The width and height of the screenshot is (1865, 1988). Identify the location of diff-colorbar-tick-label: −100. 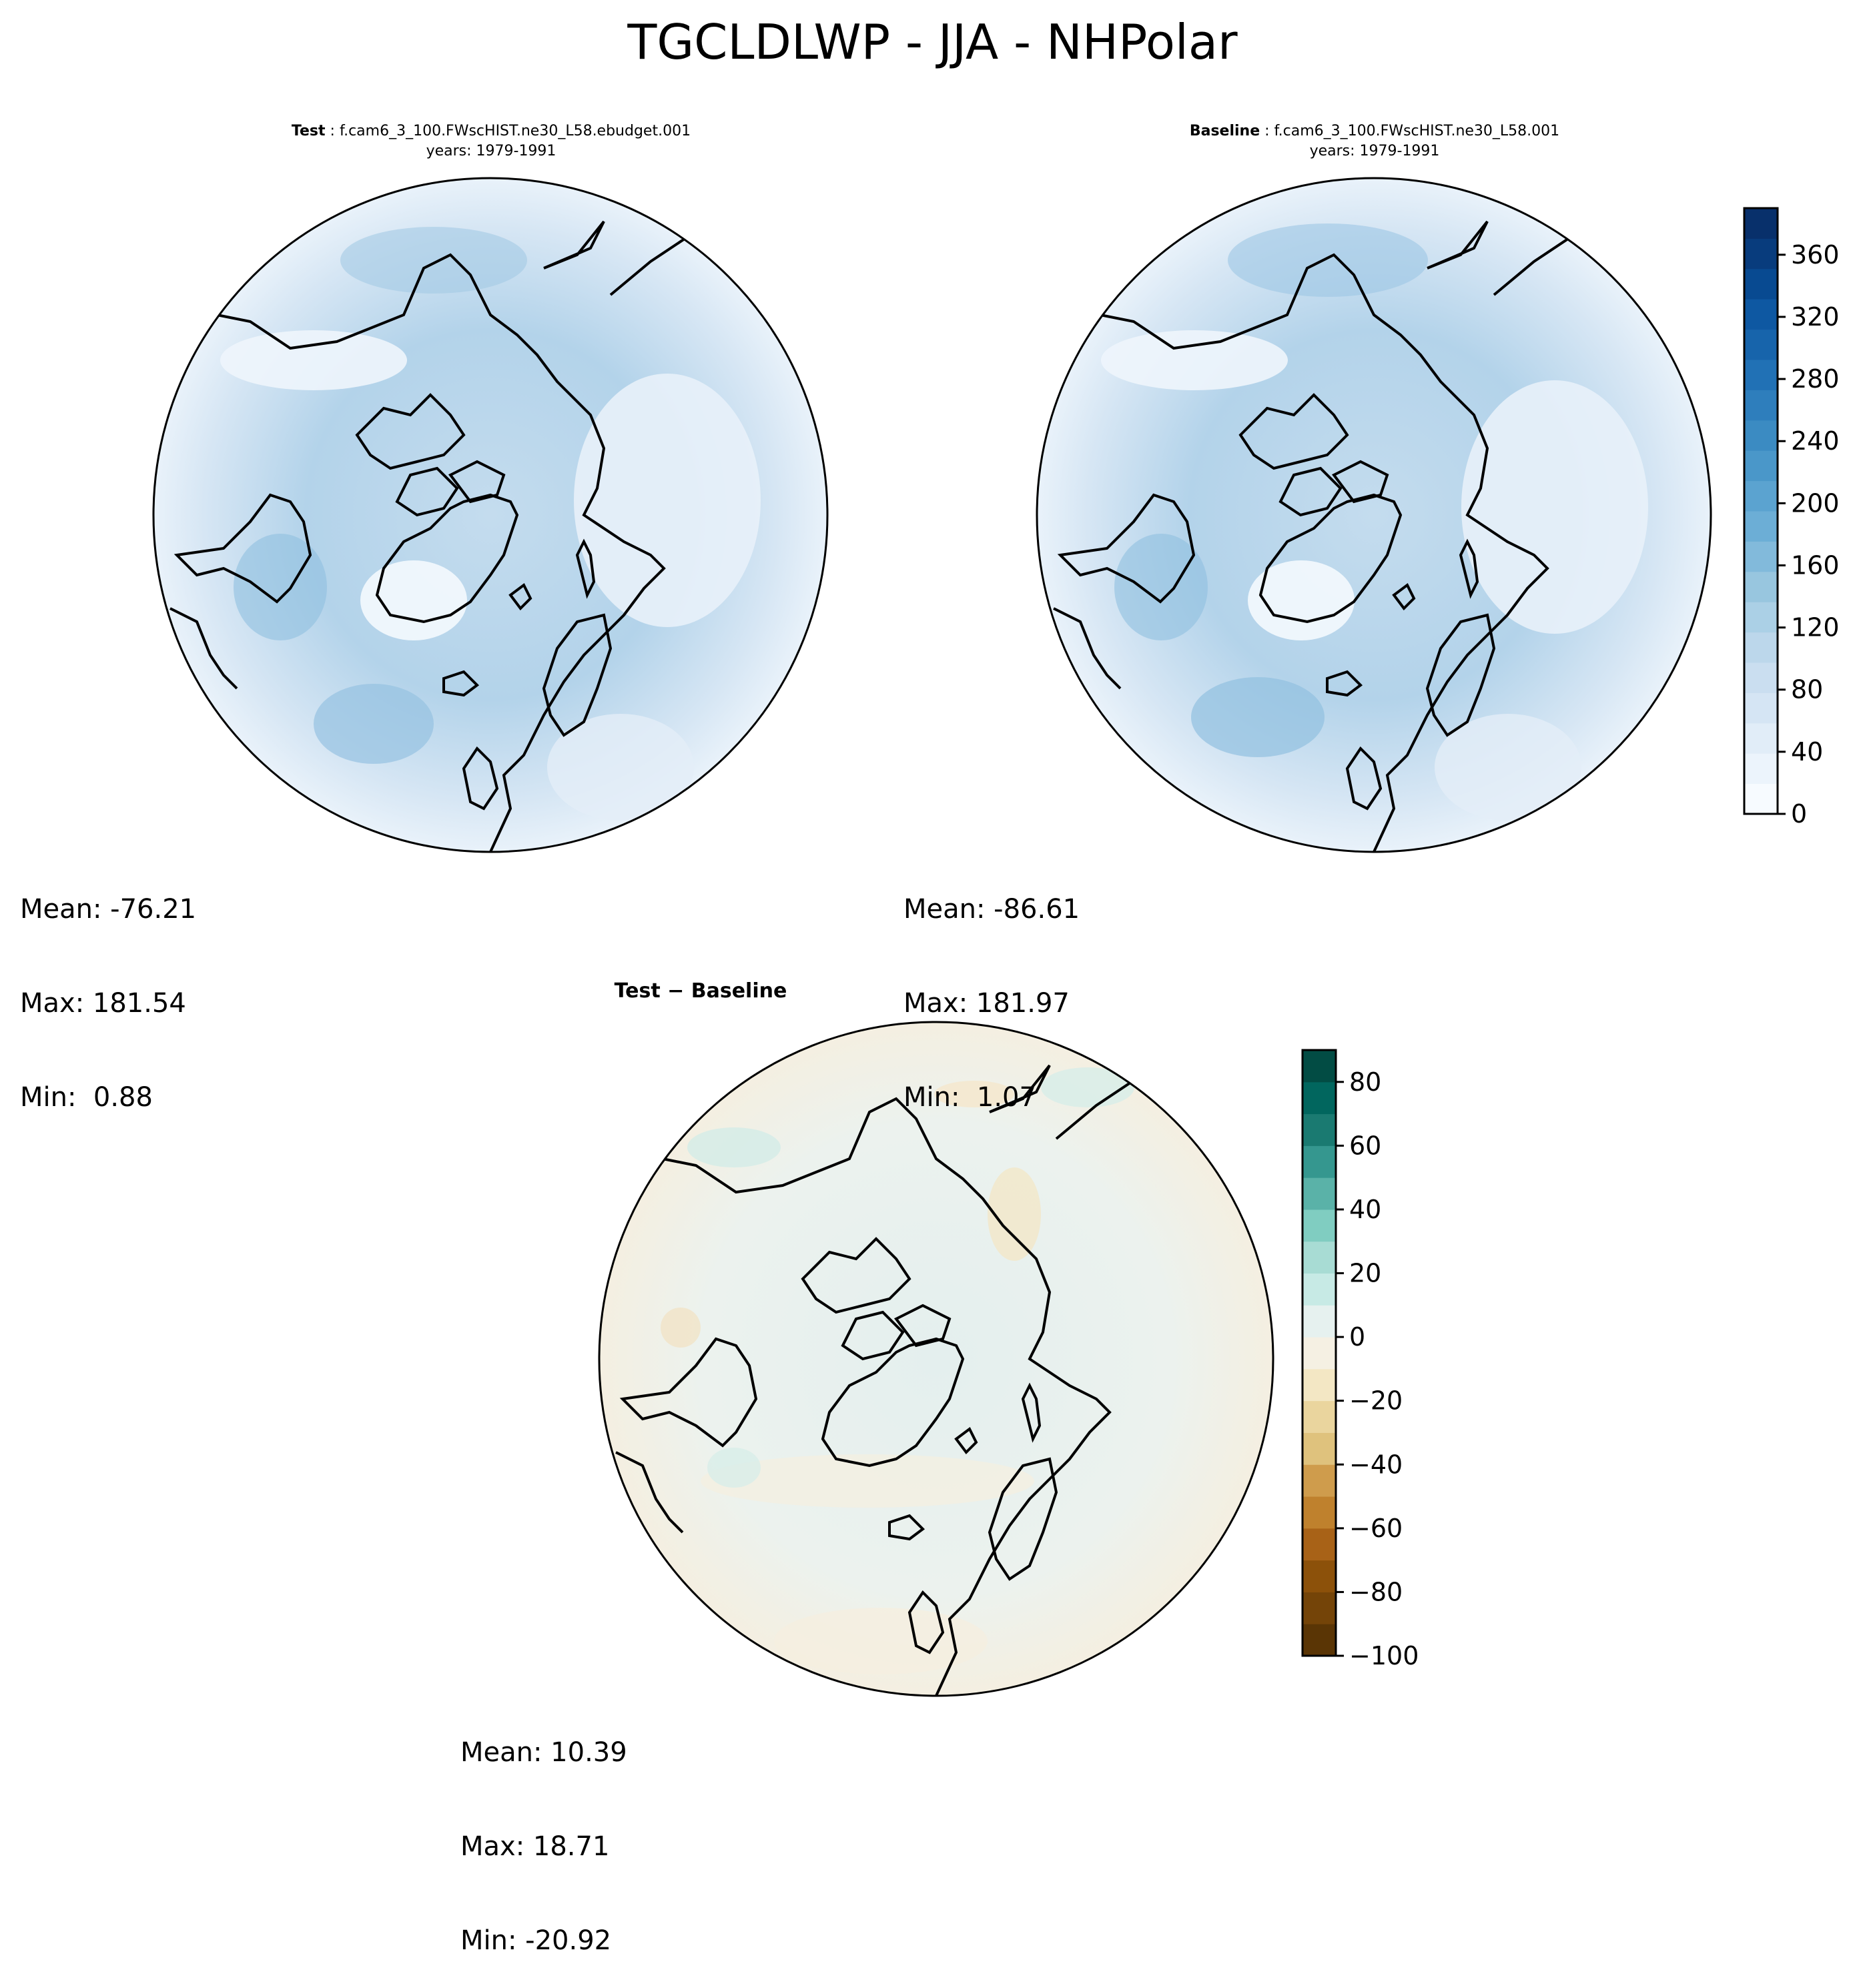
(1384, 1655).